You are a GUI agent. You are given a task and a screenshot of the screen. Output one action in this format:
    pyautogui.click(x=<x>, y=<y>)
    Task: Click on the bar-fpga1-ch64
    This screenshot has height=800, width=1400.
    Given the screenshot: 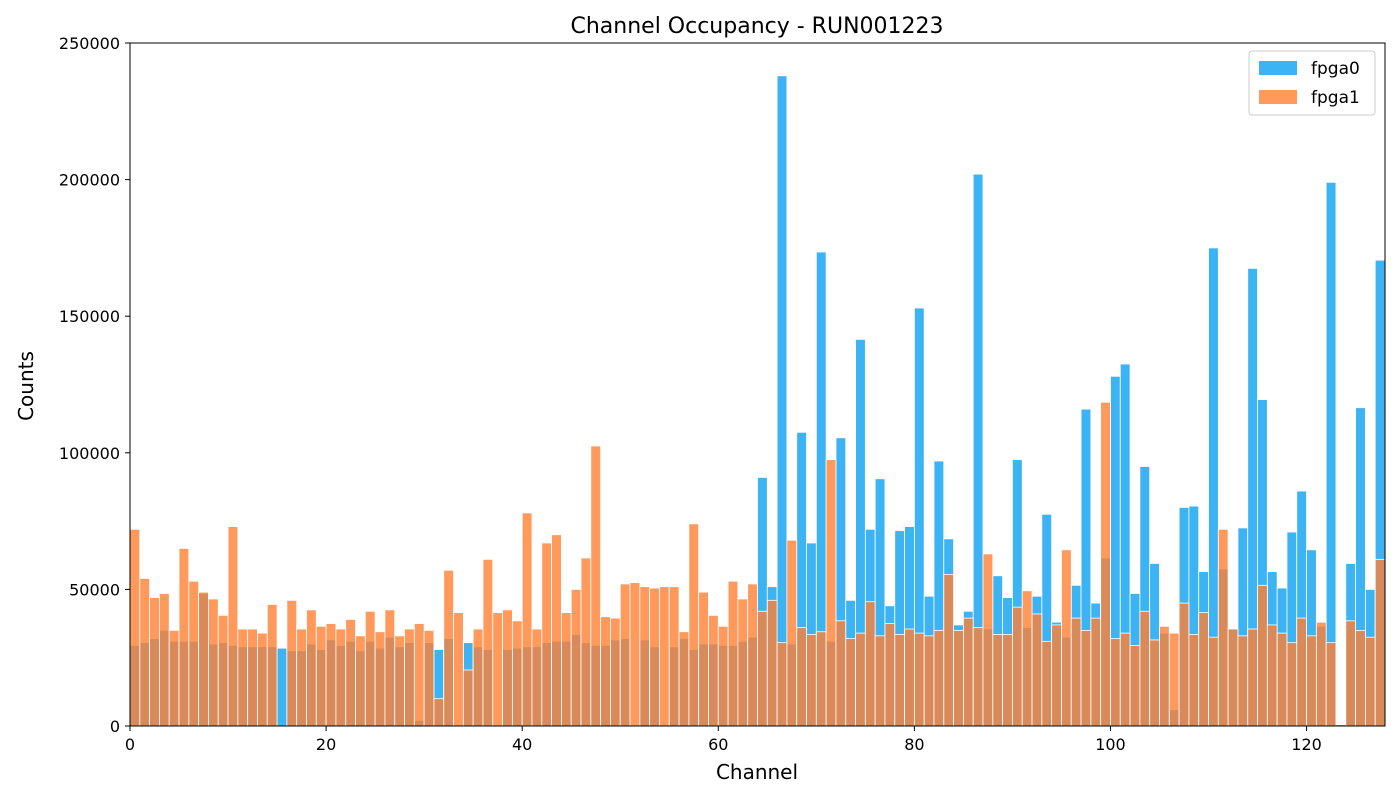 What is the action you would take?
    pyautogui.click(x=762, y=668)
    